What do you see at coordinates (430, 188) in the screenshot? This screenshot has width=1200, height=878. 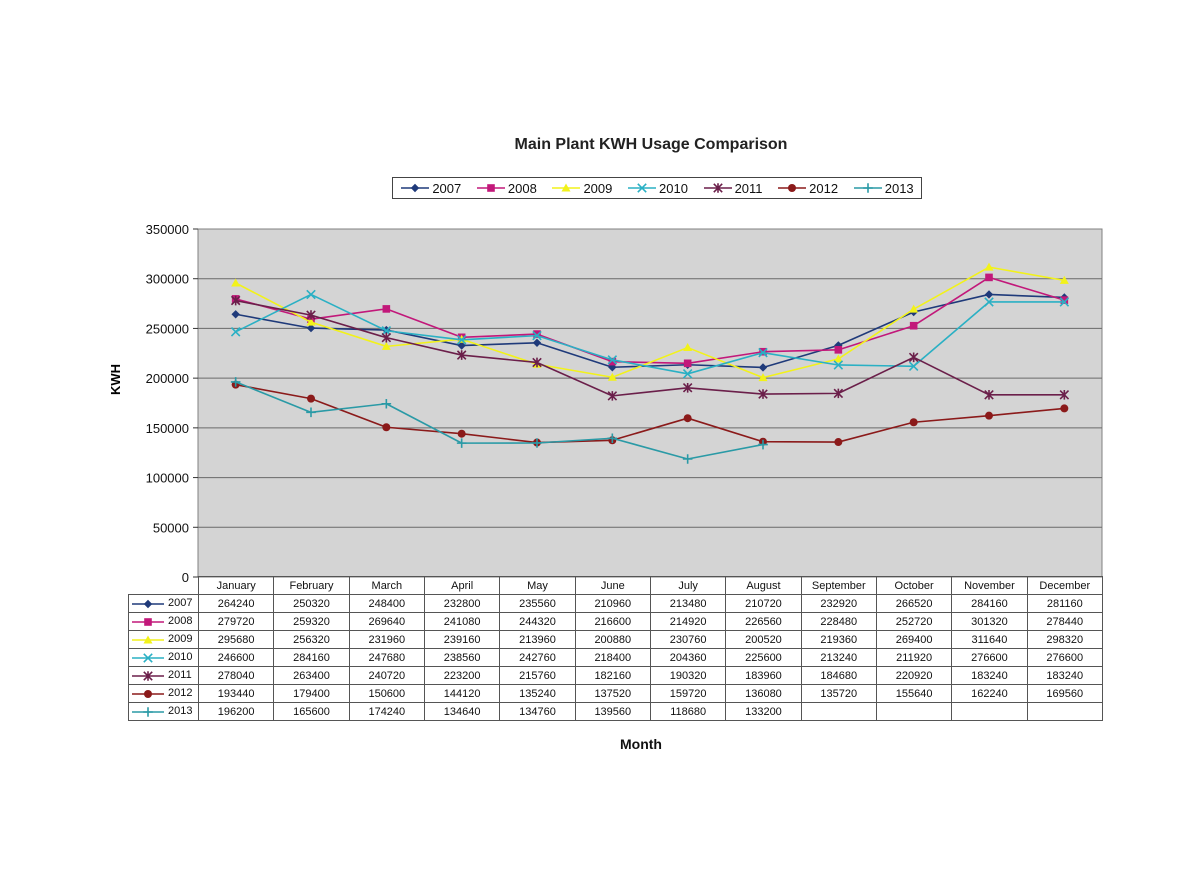 I see `legend-item-2007: 2007` at bounding box center [430, 188].